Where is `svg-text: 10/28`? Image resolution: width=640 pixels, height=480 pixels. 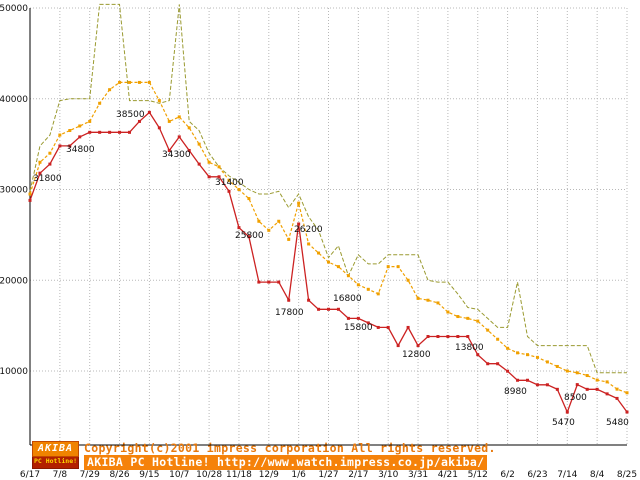
svg-text: 10/28 is located at coordinates (209, 475).